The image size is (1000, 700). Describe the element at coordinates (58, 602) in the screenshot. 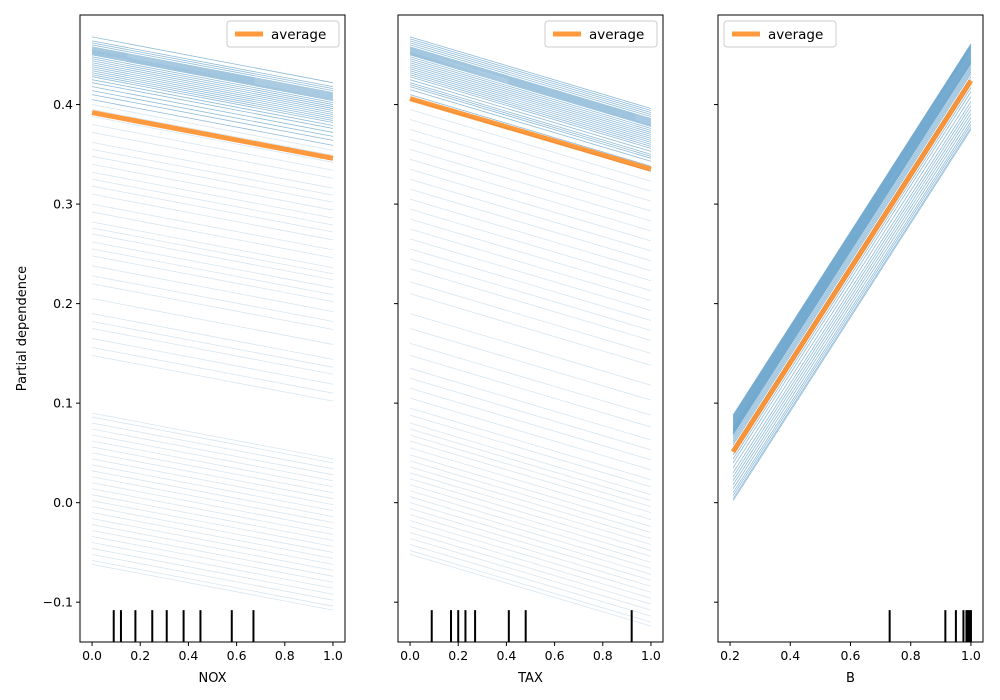

I see `y-tick-label: −0.1` at that location.